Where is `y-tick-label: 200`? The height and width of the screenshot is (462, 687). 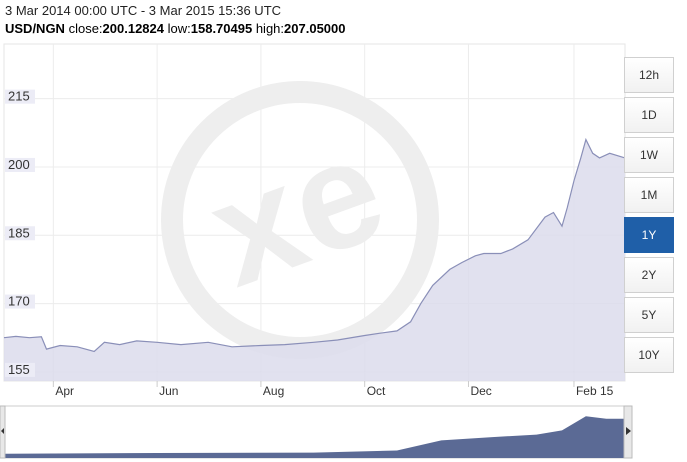
y-tick-label: 200 is located at coordinates (19, 164).